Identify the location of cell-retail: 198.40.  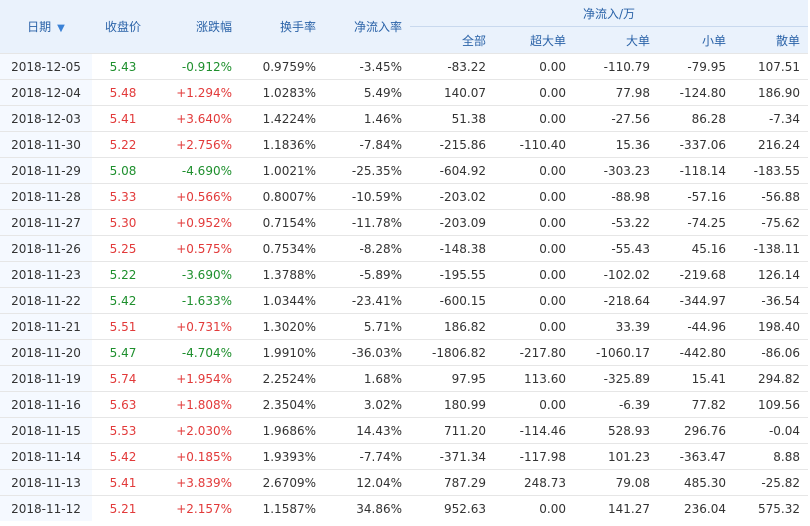
(771, 326).